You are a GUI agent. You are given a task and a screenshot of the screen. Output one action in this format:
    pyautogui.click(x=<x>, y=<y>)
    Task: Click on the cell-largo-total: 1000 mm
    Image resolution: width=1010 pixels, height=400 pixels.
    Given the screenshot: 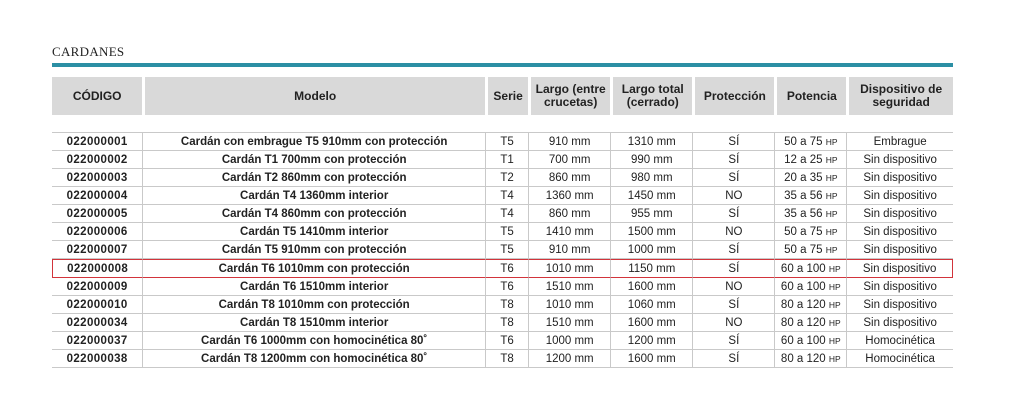 What is the action you would take?
    pyautogui.click(x=651, y=250)
    